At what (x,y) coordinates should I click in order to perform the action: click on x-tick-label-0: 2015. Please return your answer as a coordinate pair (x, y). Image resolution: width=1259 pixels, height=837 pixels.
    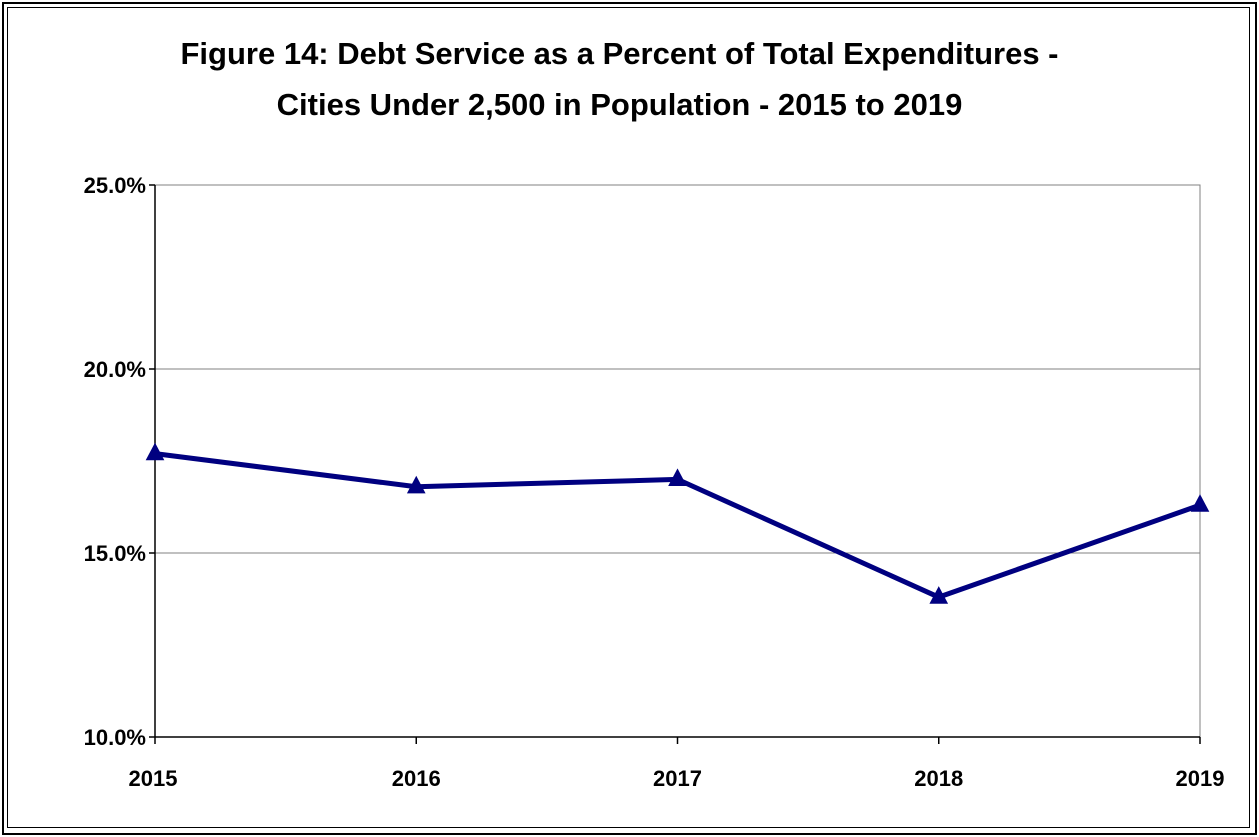
    Looking at the image, I should click on (153, 778).